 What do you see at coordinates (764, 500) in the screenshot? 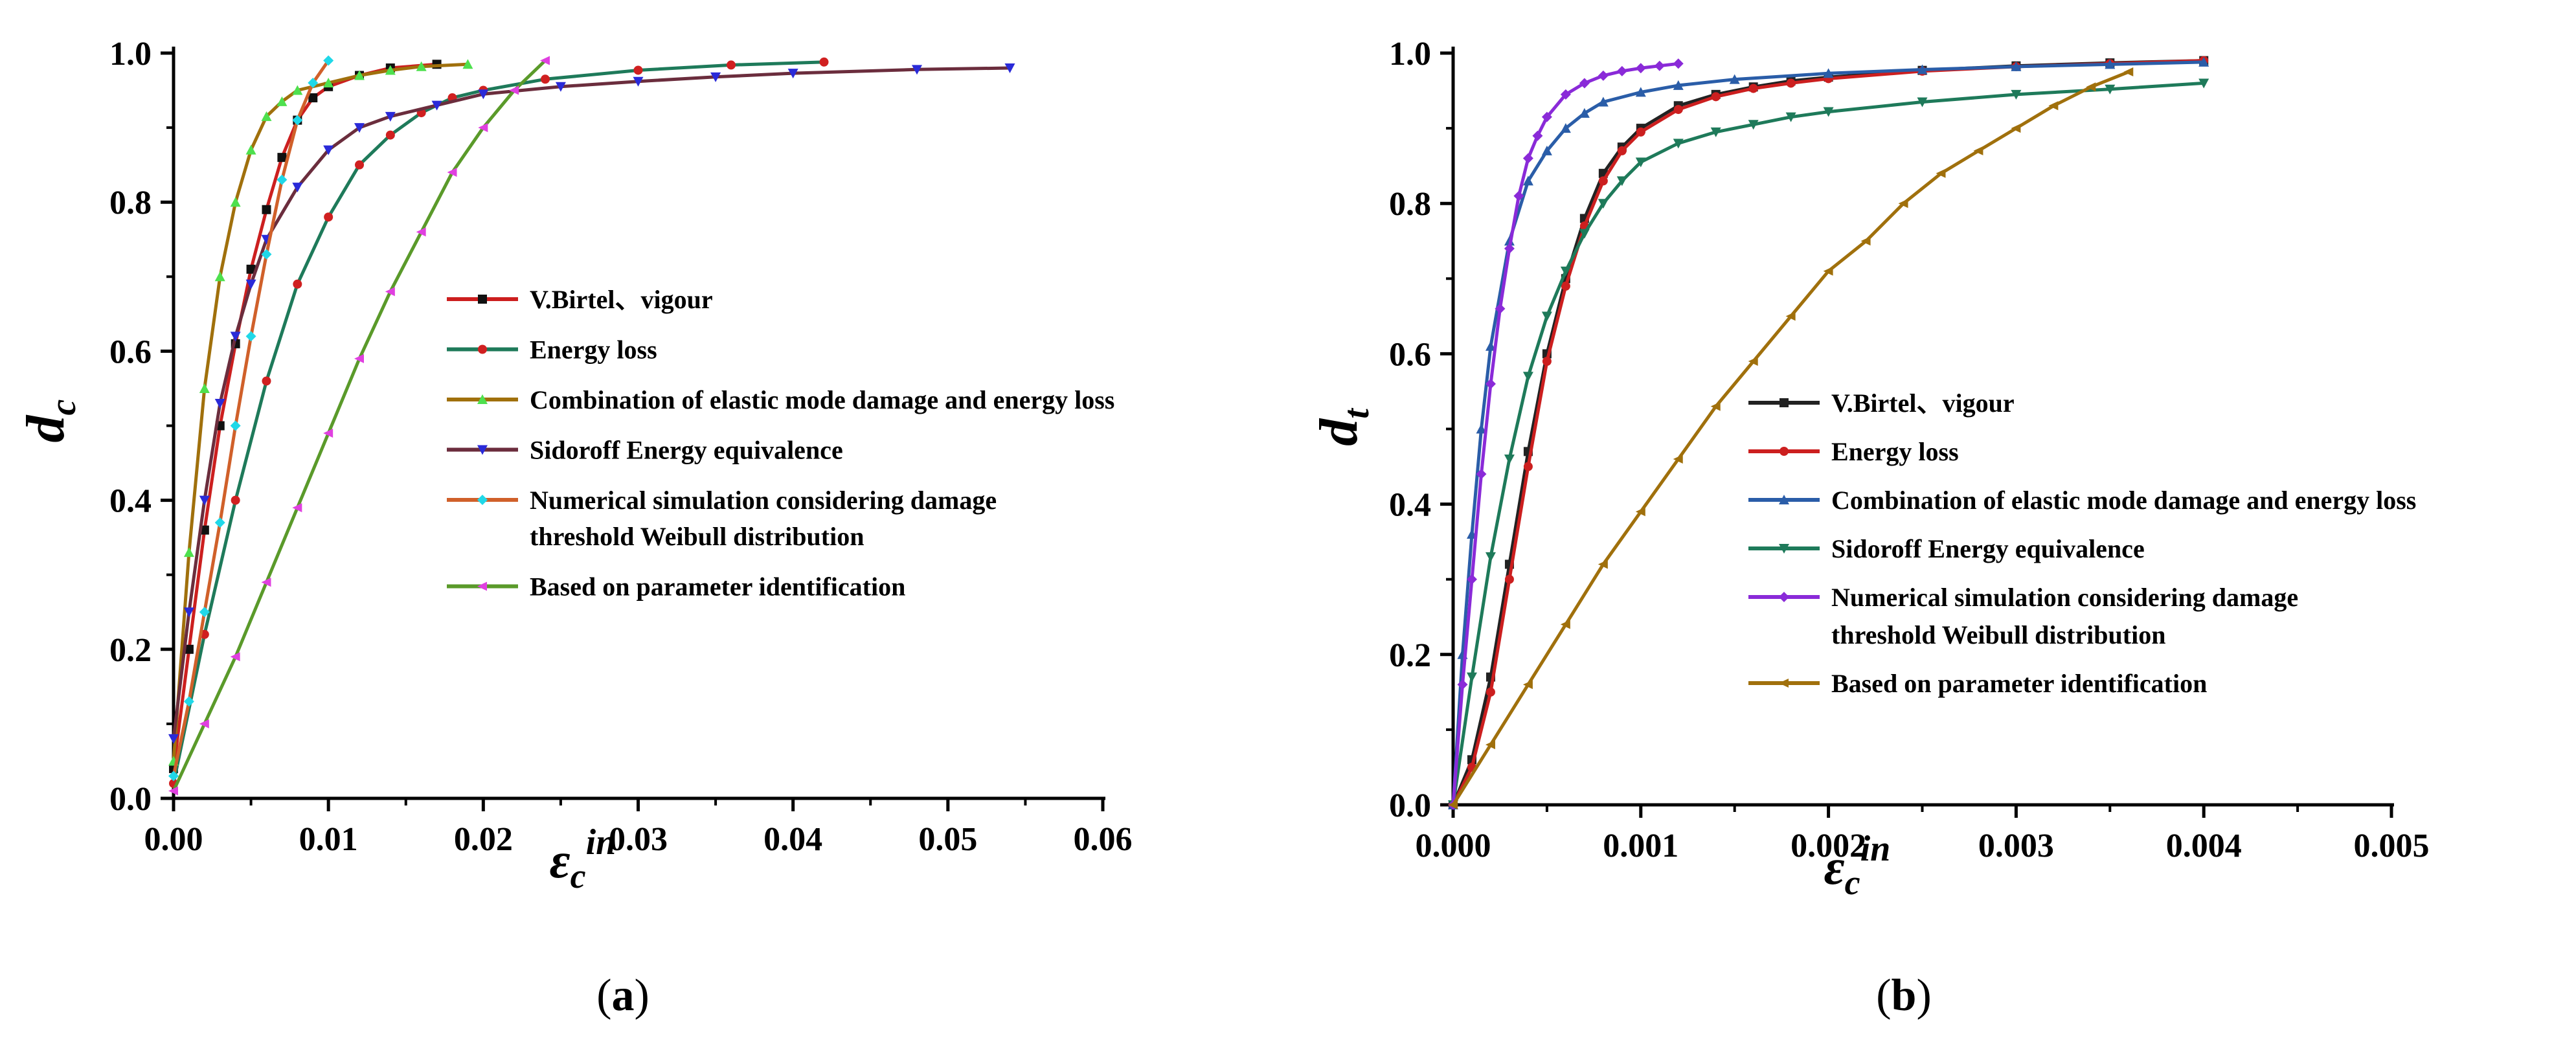
I see `legend-entry-label: Numerical simulation considering damage` at bounding box center [764, 500].